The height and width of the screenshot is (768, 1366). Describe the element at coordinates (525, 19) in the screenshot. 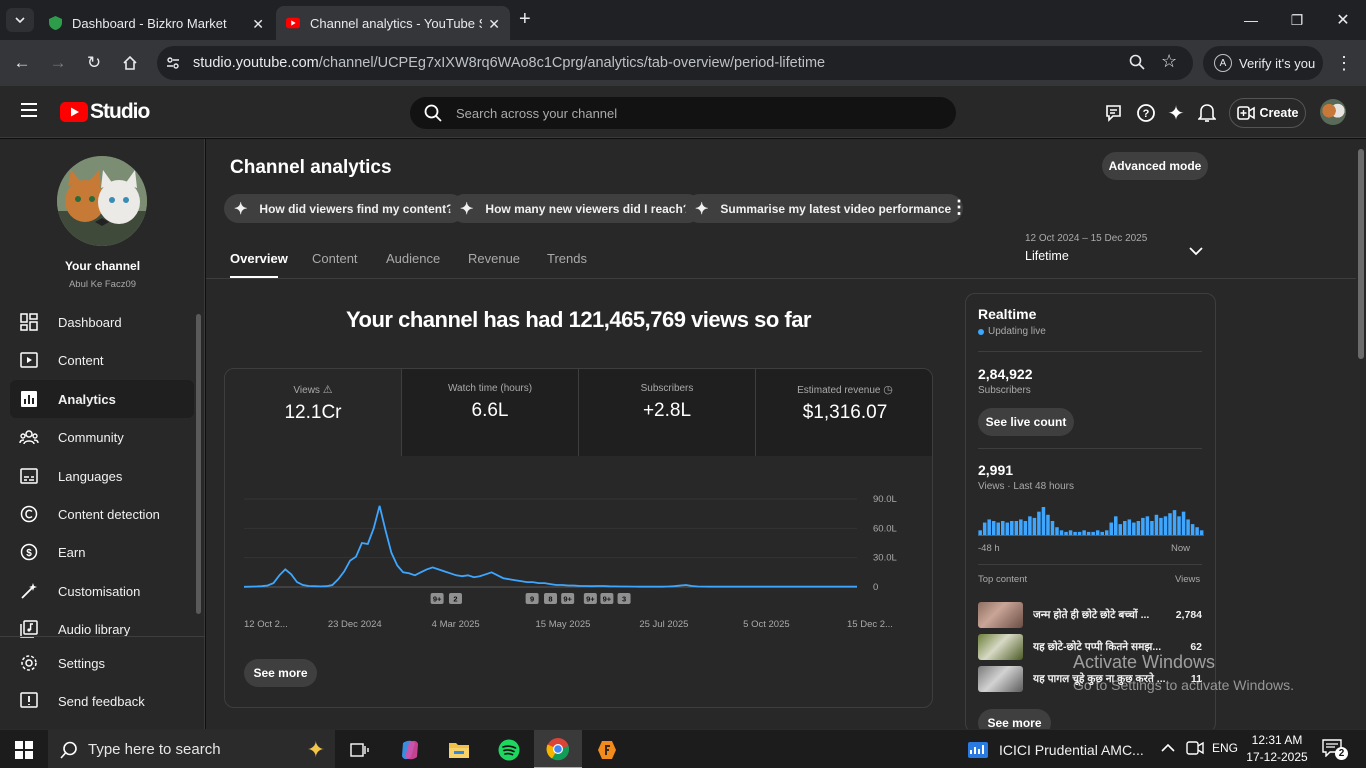

I see `new-tab-icon: +` at that location.